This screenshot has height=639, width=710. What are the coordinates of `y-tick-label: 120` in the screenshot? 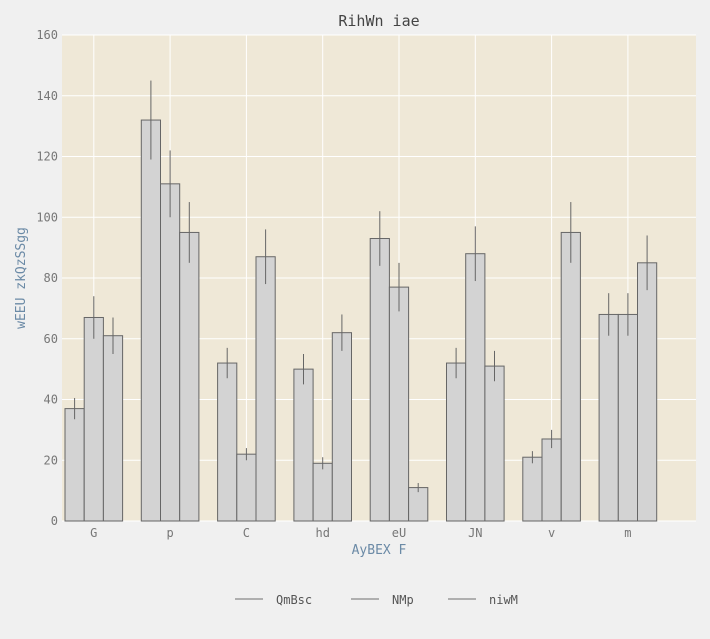 It's located at (47, 157).